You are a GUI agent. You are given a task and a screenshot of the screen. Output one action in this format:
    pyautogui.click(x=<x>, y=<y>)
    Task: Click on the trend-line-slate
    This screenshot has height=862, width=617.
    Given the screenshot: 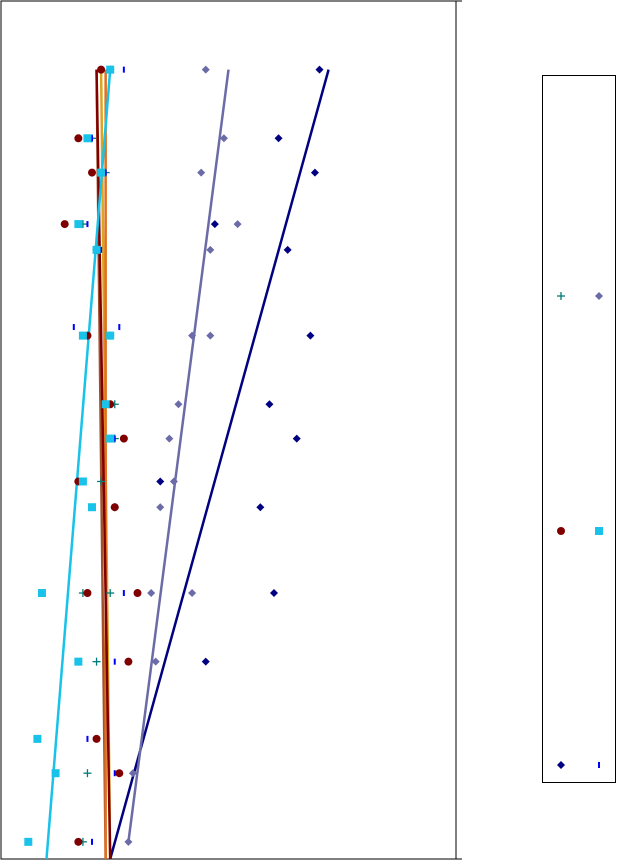 What is the action you would take?
    pyautogui.click(x=178, y=456)
    